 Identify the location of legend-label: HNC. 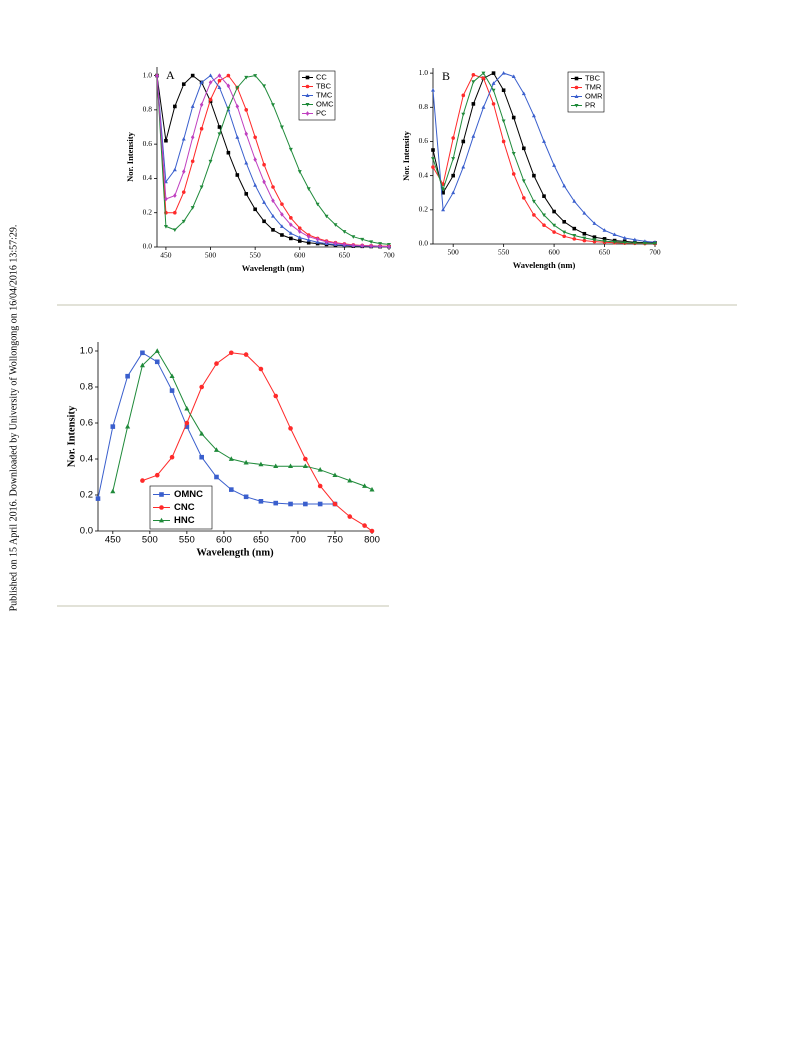
(184, 520).